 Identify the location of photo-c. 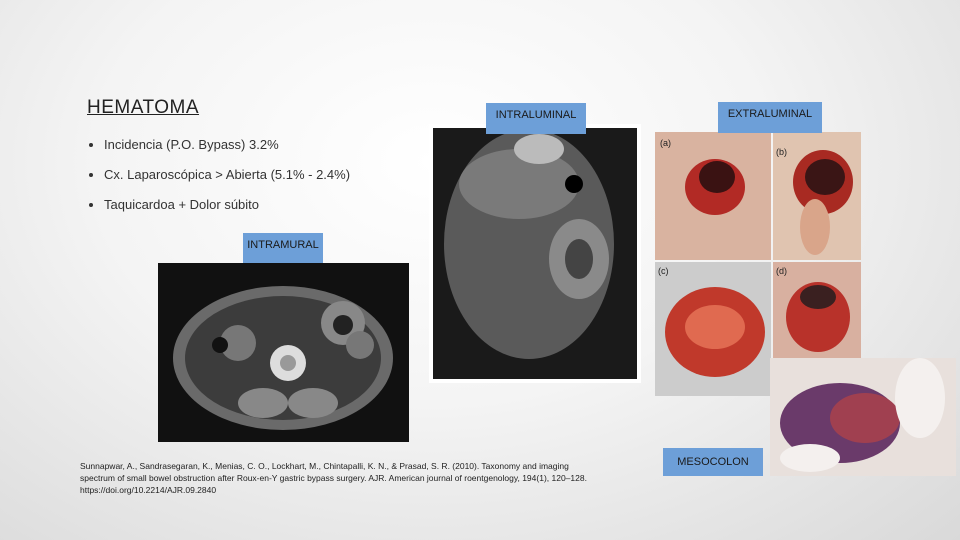
(713, 329).